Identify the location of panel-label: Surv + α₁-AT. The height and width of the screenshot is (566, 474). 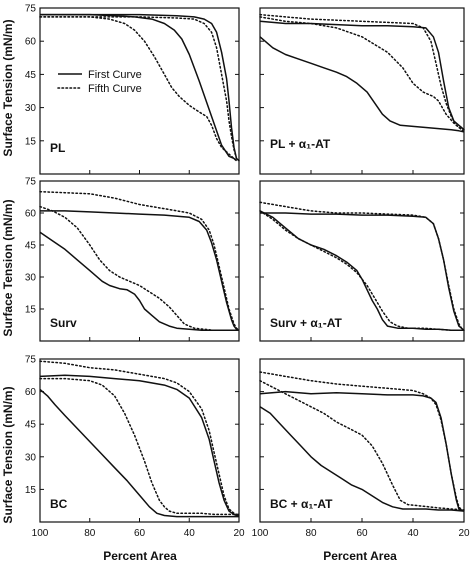
(306, 323).